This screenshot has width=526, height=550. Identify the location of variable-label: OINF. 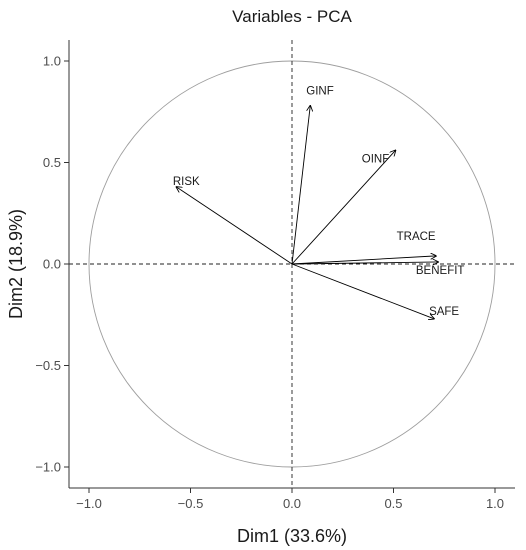
(375, 159).